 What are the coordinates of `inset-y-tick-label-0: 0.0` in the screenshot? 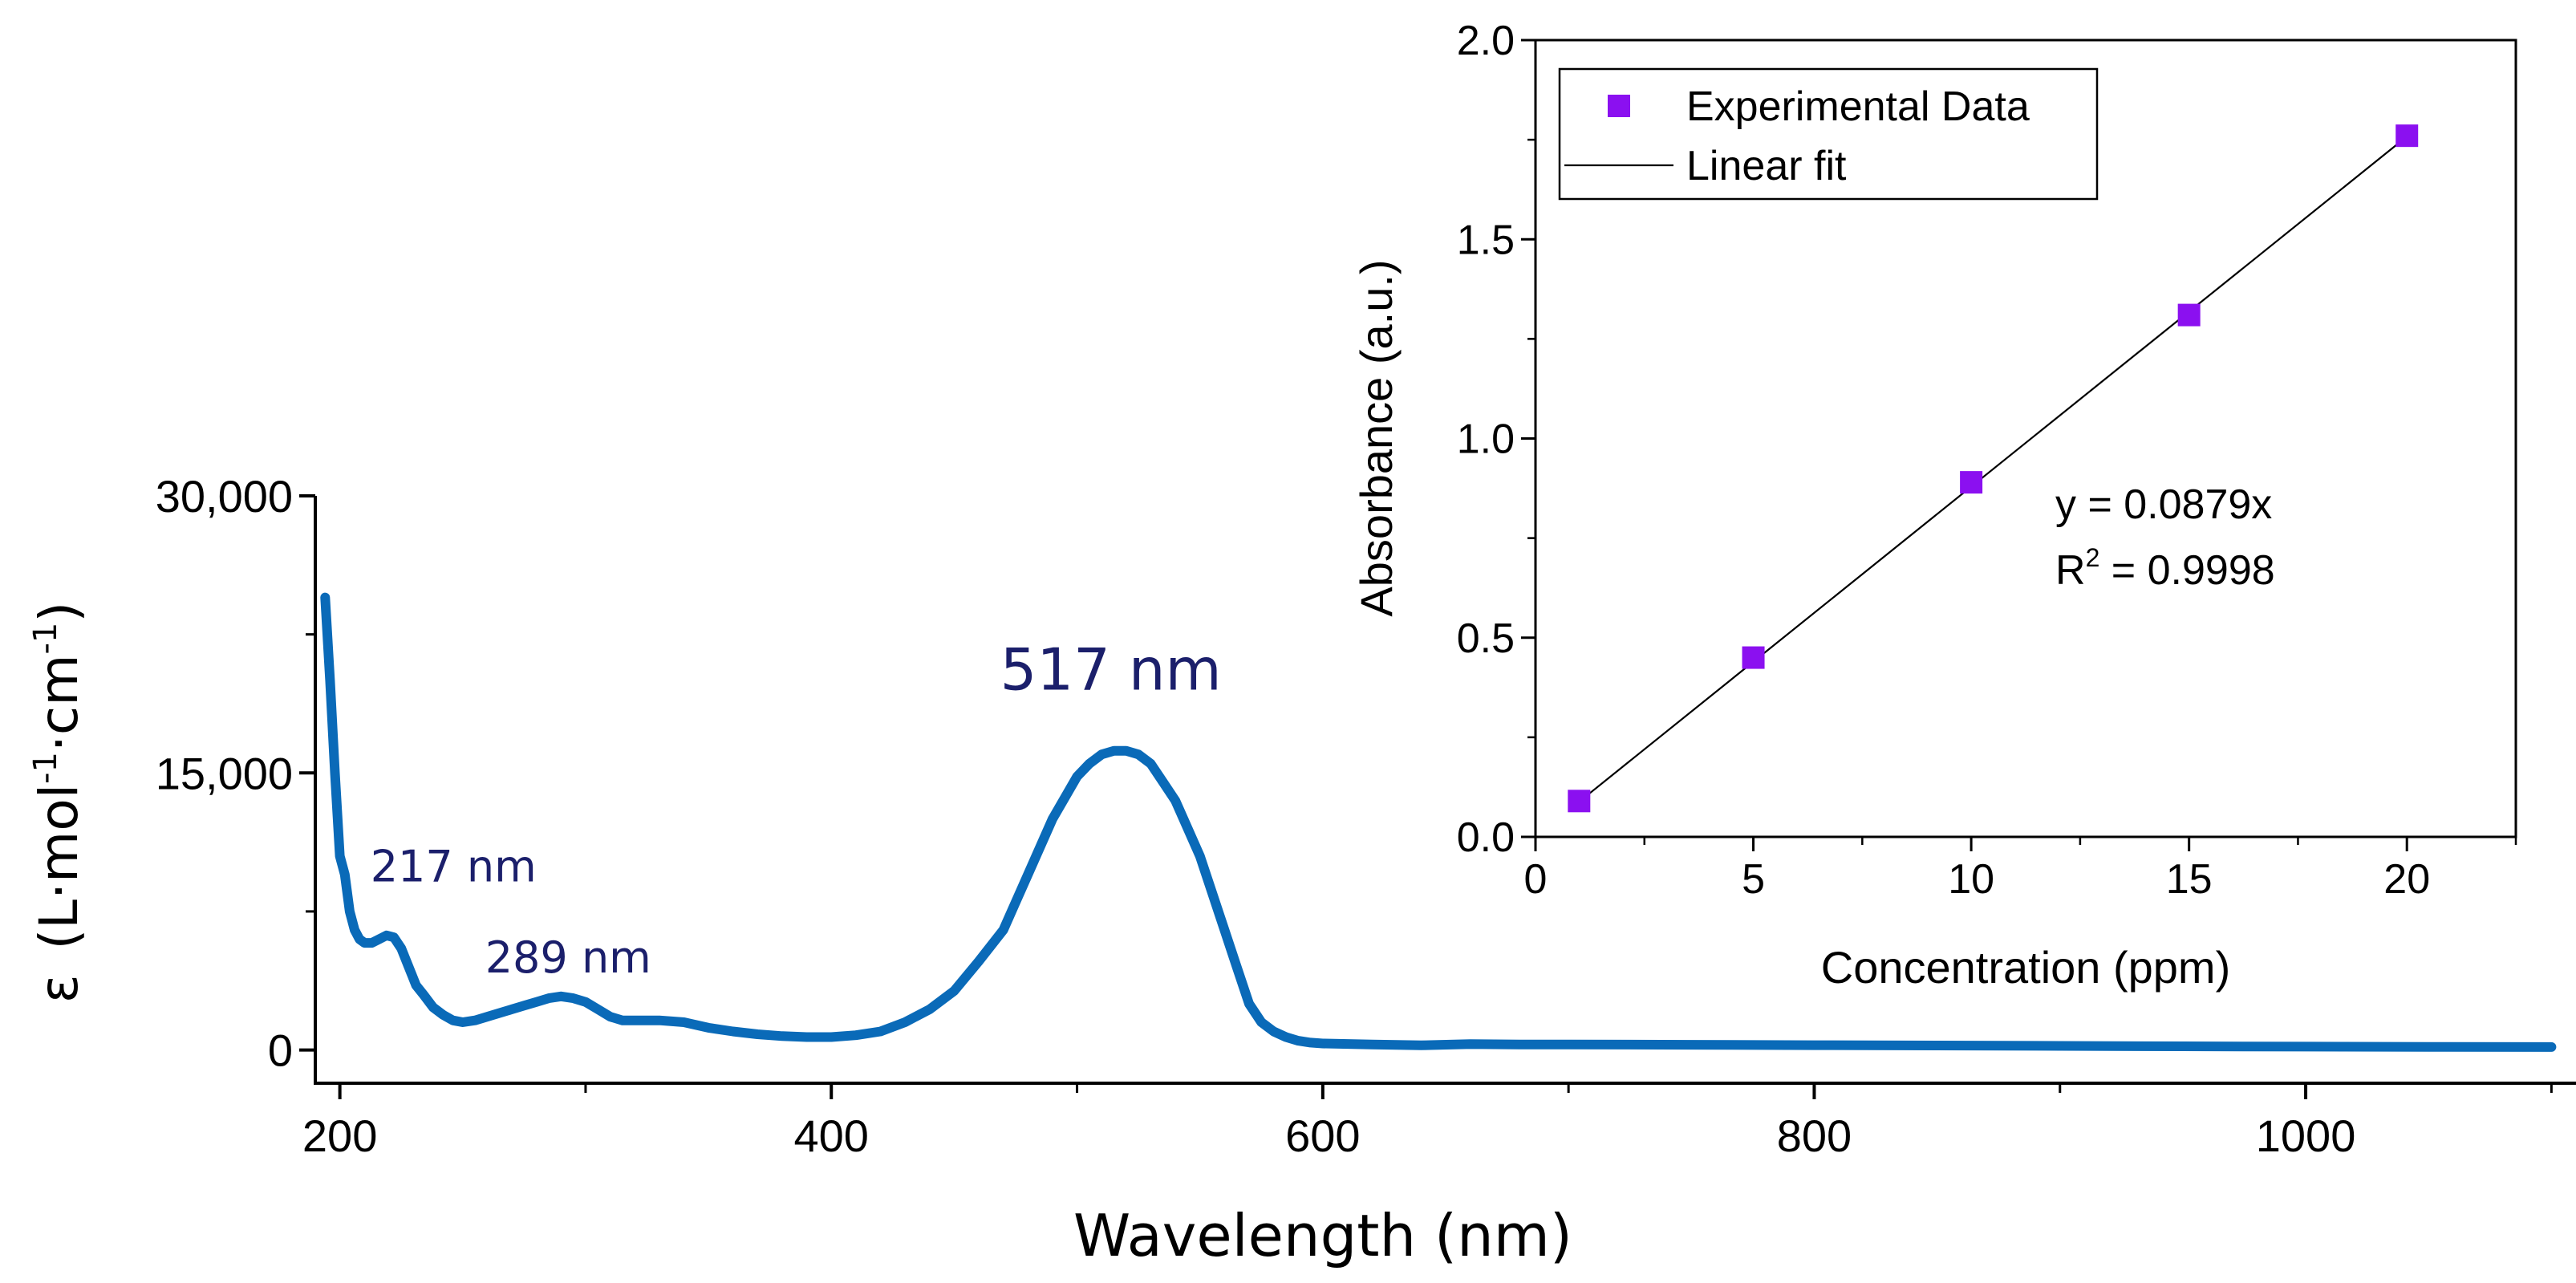 It's located at (1486, 838).